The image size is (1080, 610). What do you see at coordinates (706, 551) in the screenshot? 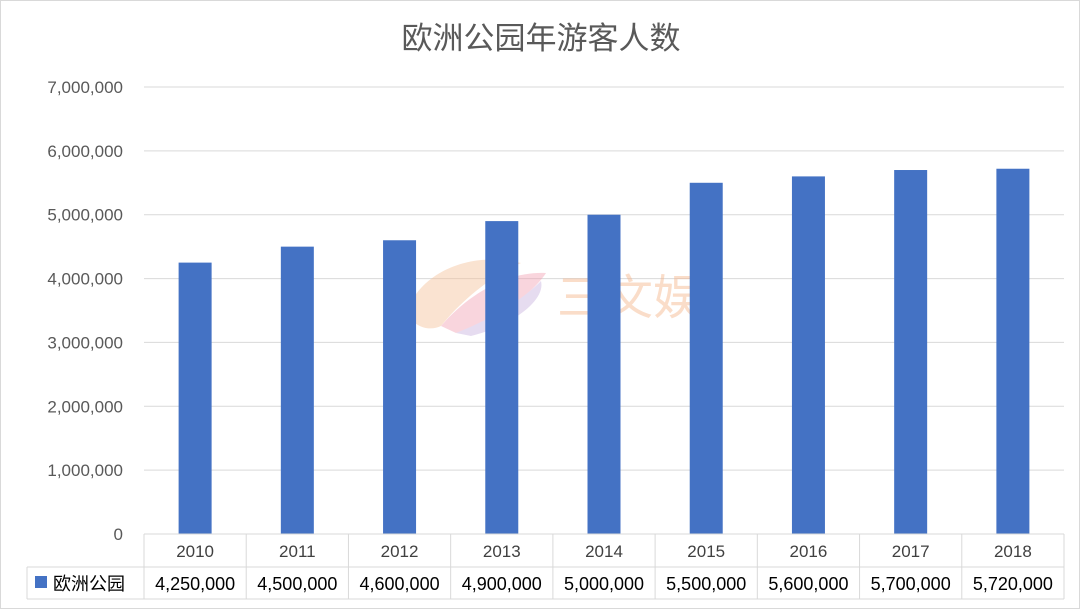
I see `x-tick-label: 2015` at bounding box center [706, 551].